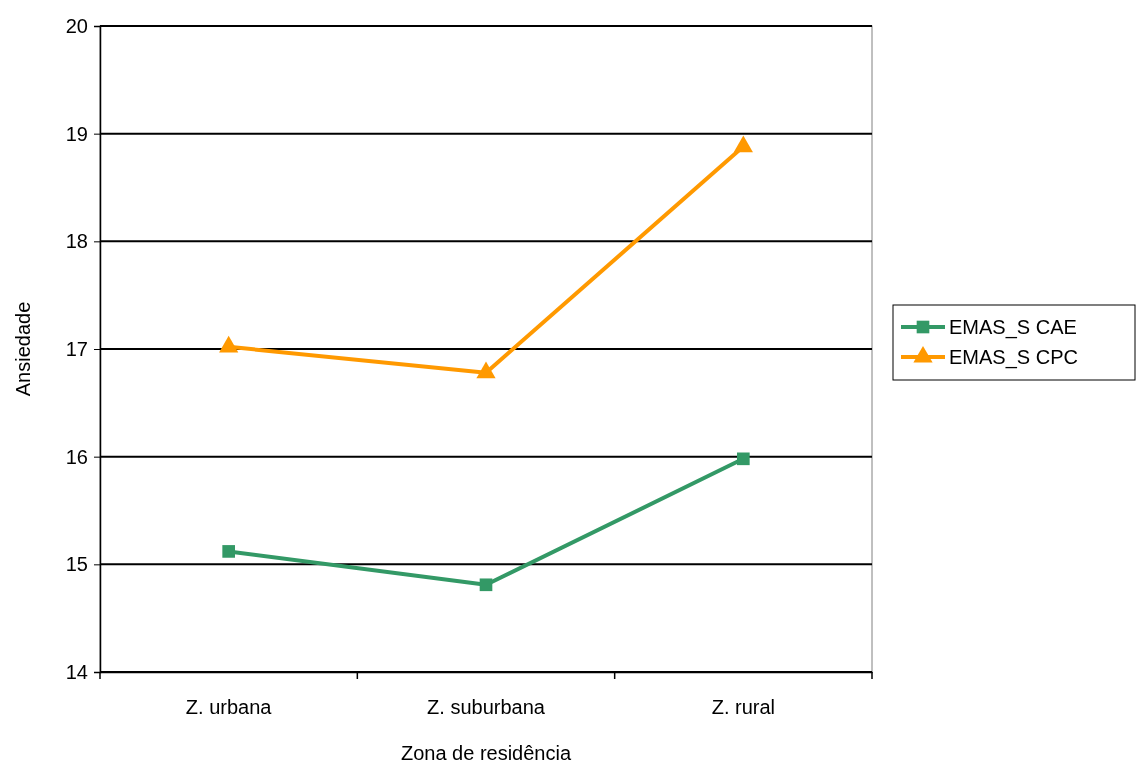  I want to click on y-tick-label: 18, so click(76, 241).